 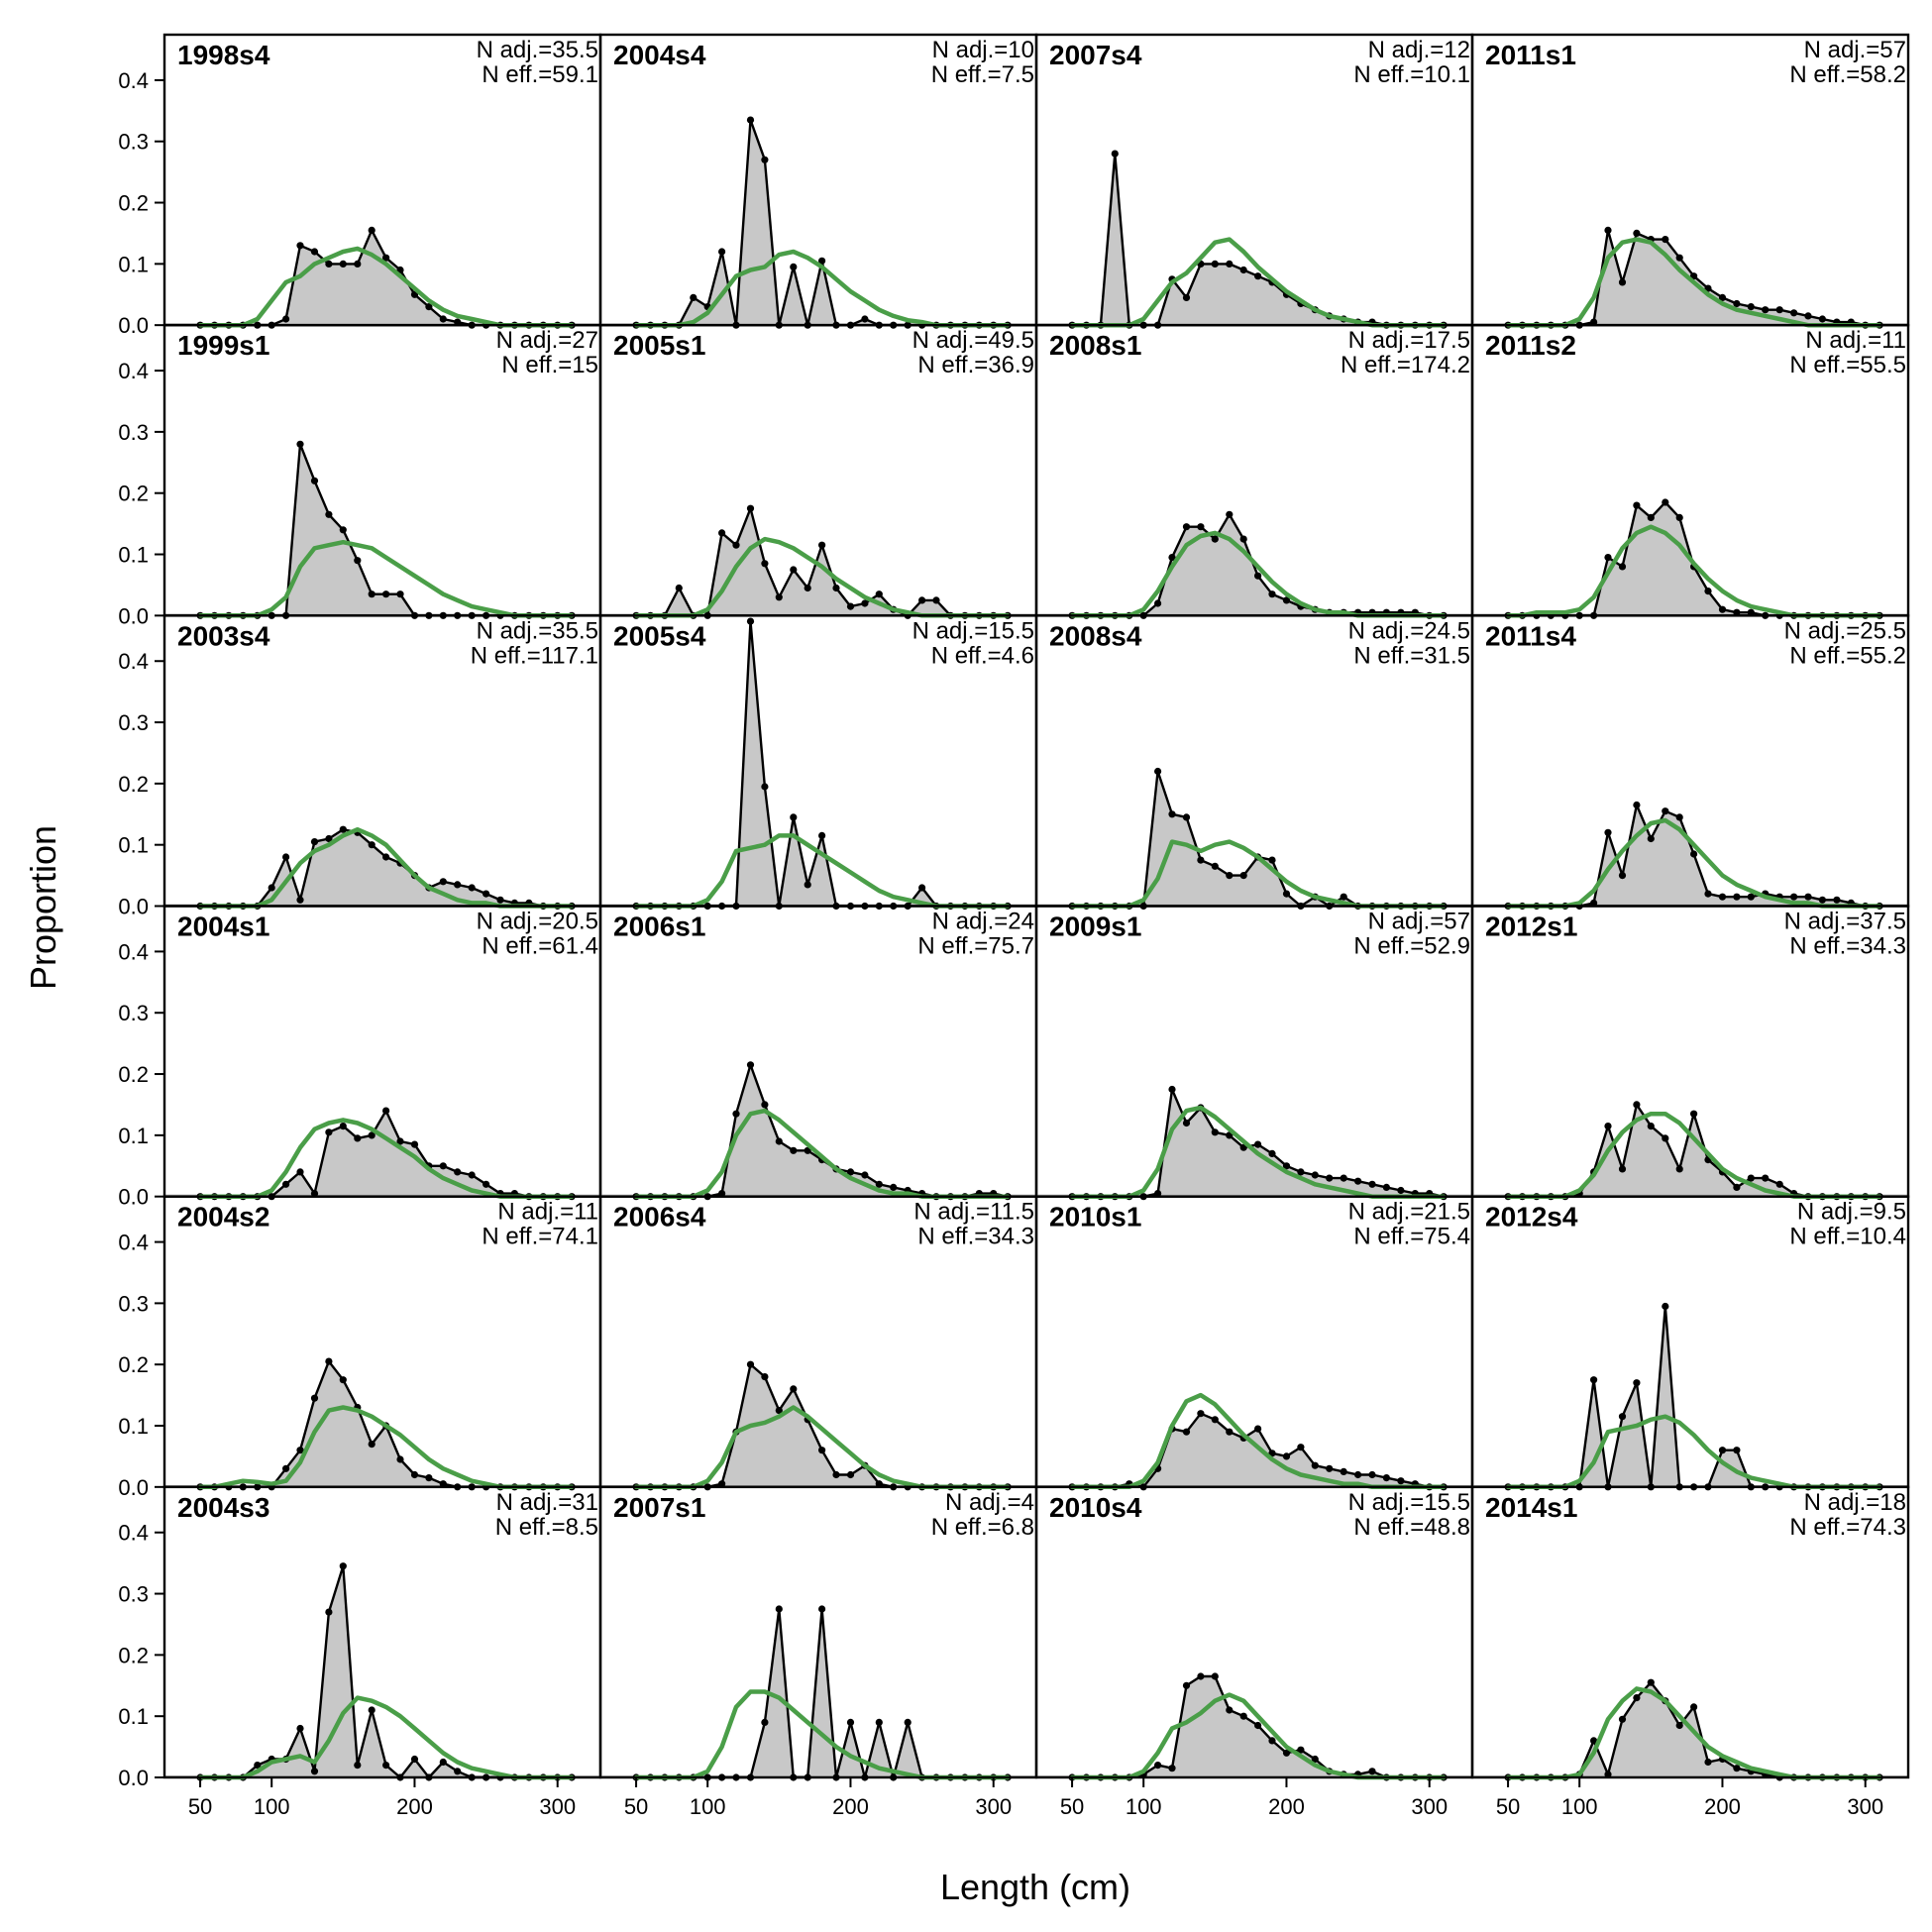 I want to click on panel-2011s2: 2011s2 N adj.=11N eff.=55.5, so click(x=1690, y=471).